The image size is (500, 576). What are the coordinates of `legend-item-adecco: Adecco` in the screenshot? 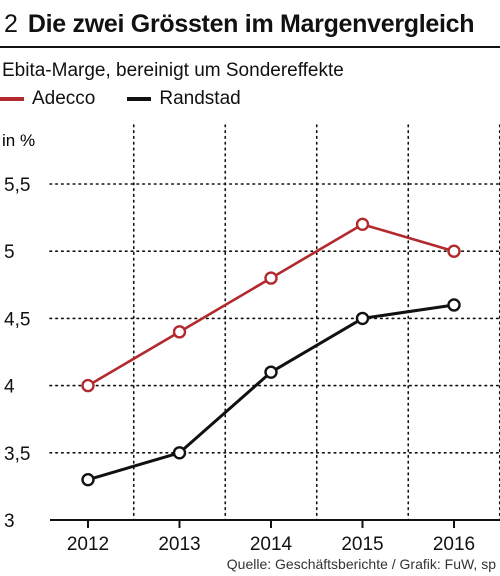 It's located at (47, 99).